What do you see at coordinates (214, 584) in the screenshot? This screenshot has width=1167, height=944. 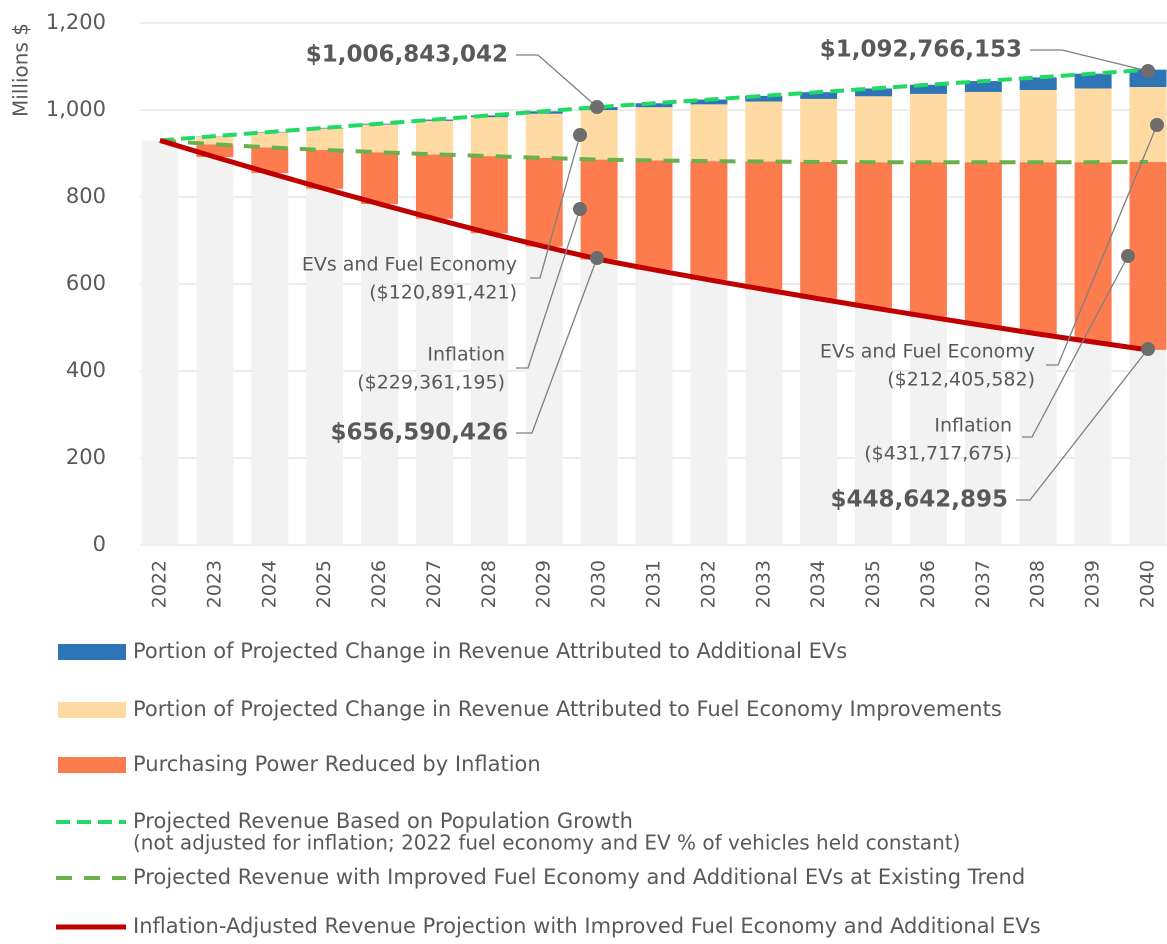 I see `x-tick-label: 2023` at bounding box center [214, 584].